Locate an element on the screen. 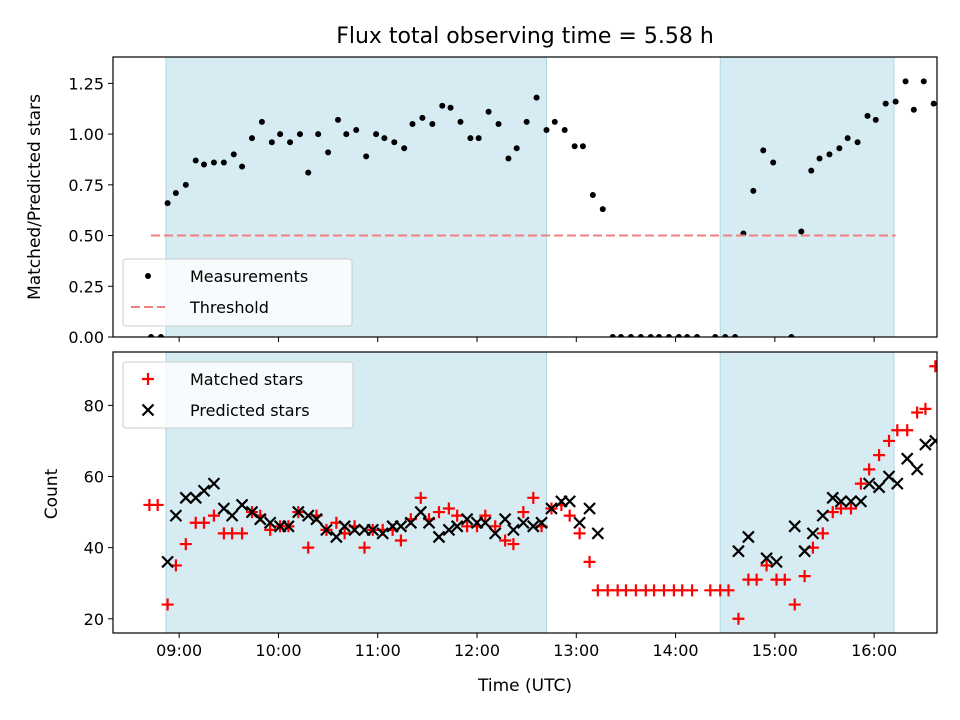 This screenshot has width=960, height=720. y-axis-label-count: Count is located at coordinates (52, 493).